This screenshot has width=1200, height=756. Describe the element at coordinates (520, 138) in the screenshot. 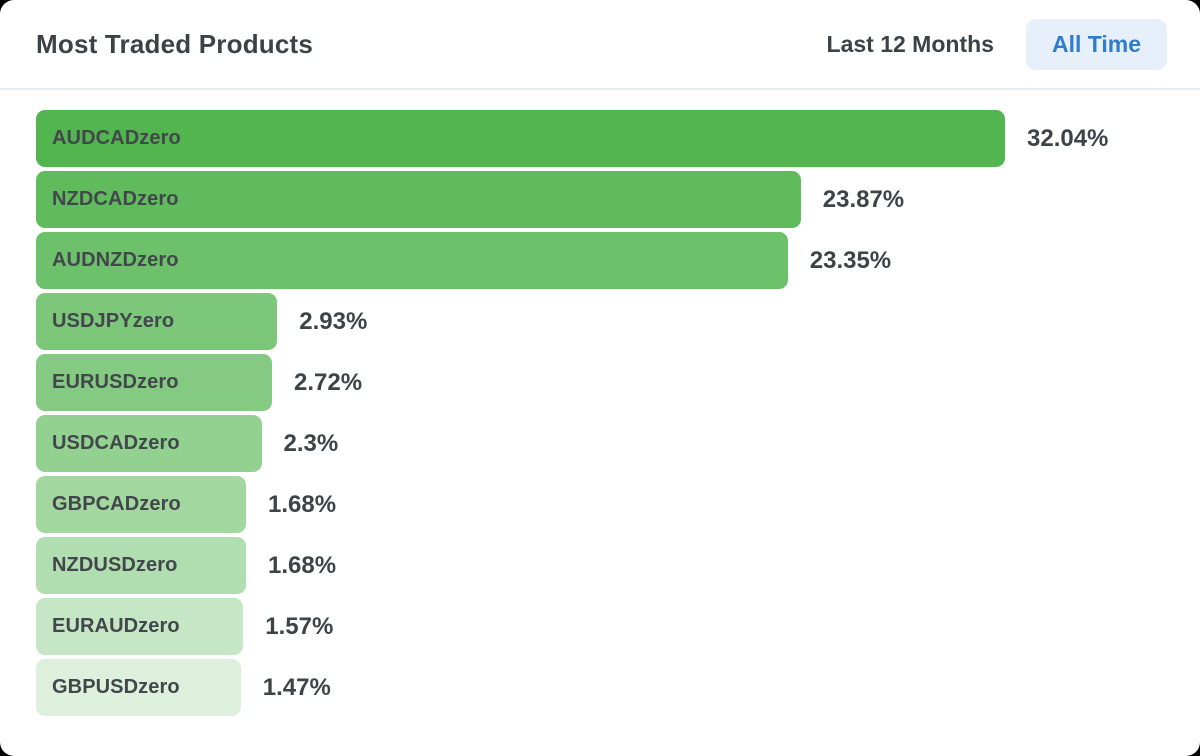

I see `product-bar: AUDCADzero` at that location.